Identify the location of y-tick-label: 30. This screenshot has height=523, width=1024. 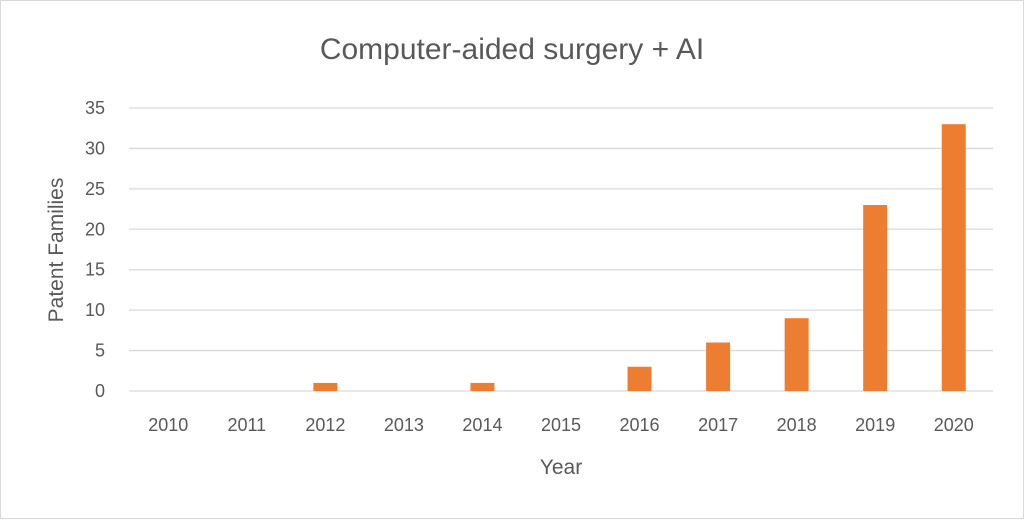
(95, 148).